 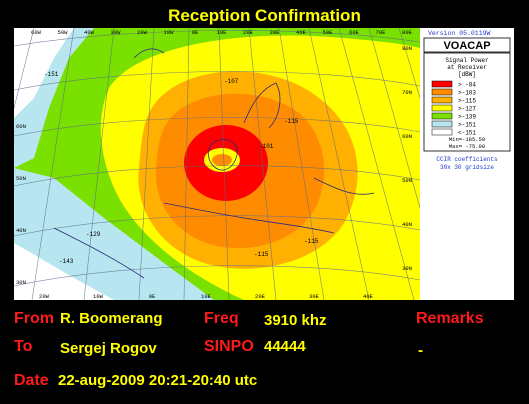 I want to click on grid-label: 80N, so click(x=407, y=48).